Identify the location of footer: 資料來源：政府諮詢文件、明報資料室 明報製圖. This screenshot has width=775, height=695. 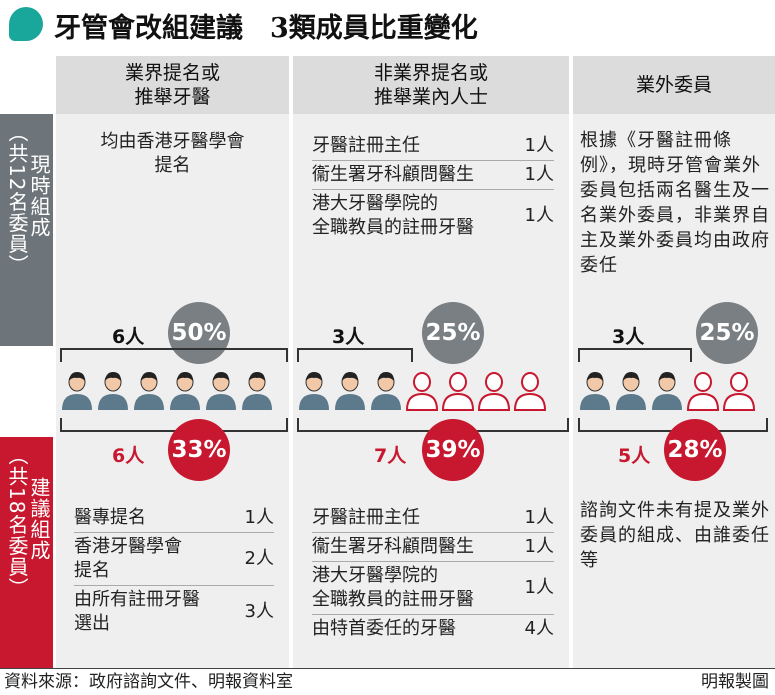
(387, 681).